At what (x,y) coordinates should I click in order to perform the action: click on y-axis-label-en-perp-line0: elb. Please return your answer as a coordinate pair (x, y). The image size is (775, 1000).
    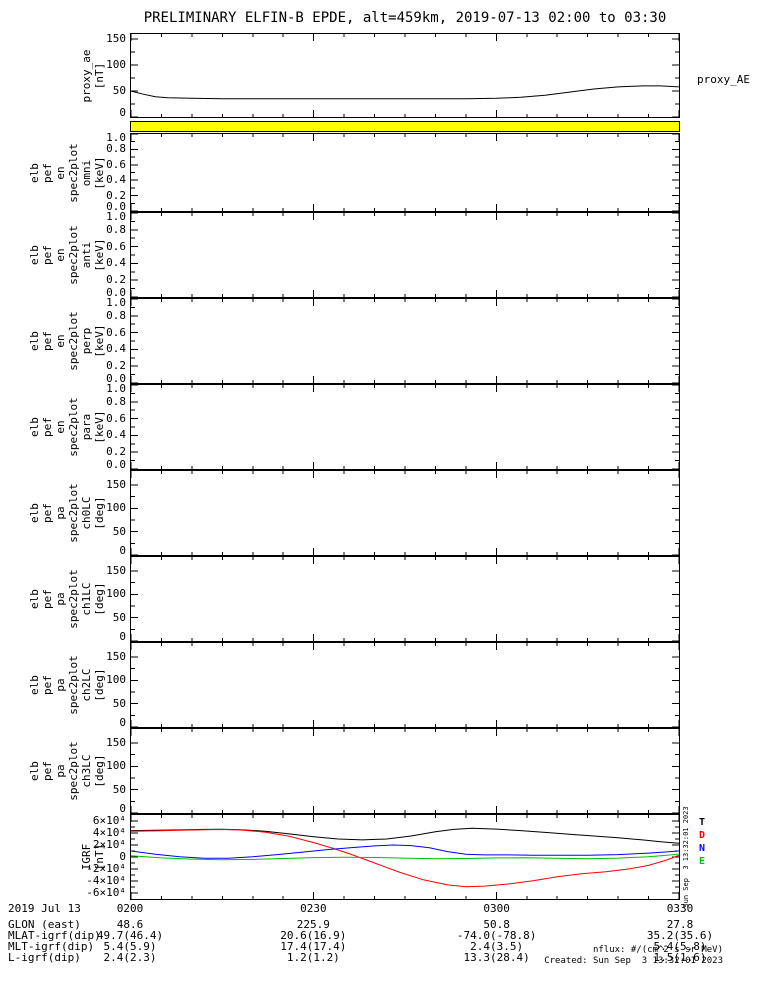
    Looking at the image, I should click on (34, 341).